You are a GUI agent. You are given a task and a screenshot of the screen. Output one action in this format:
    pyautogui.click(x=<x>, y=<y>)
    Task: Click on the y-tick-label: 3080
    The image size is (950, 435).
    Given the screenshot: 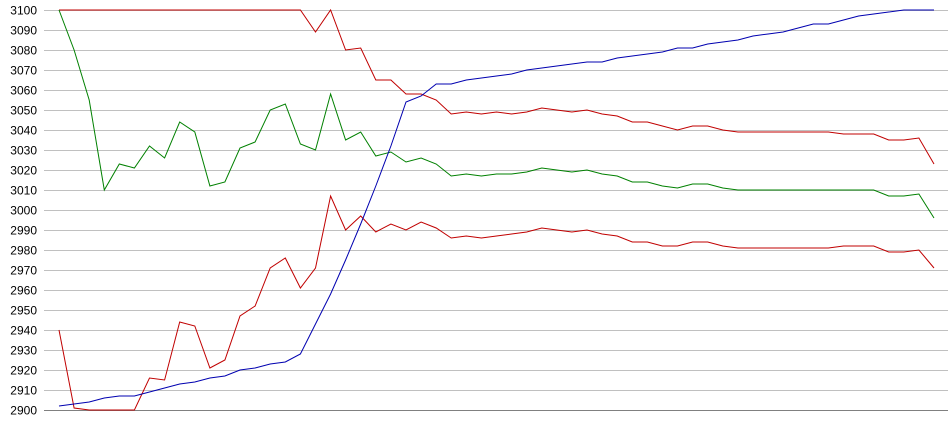 What is the action you would take?
    pyautogui.click(x=23, y=51)
    